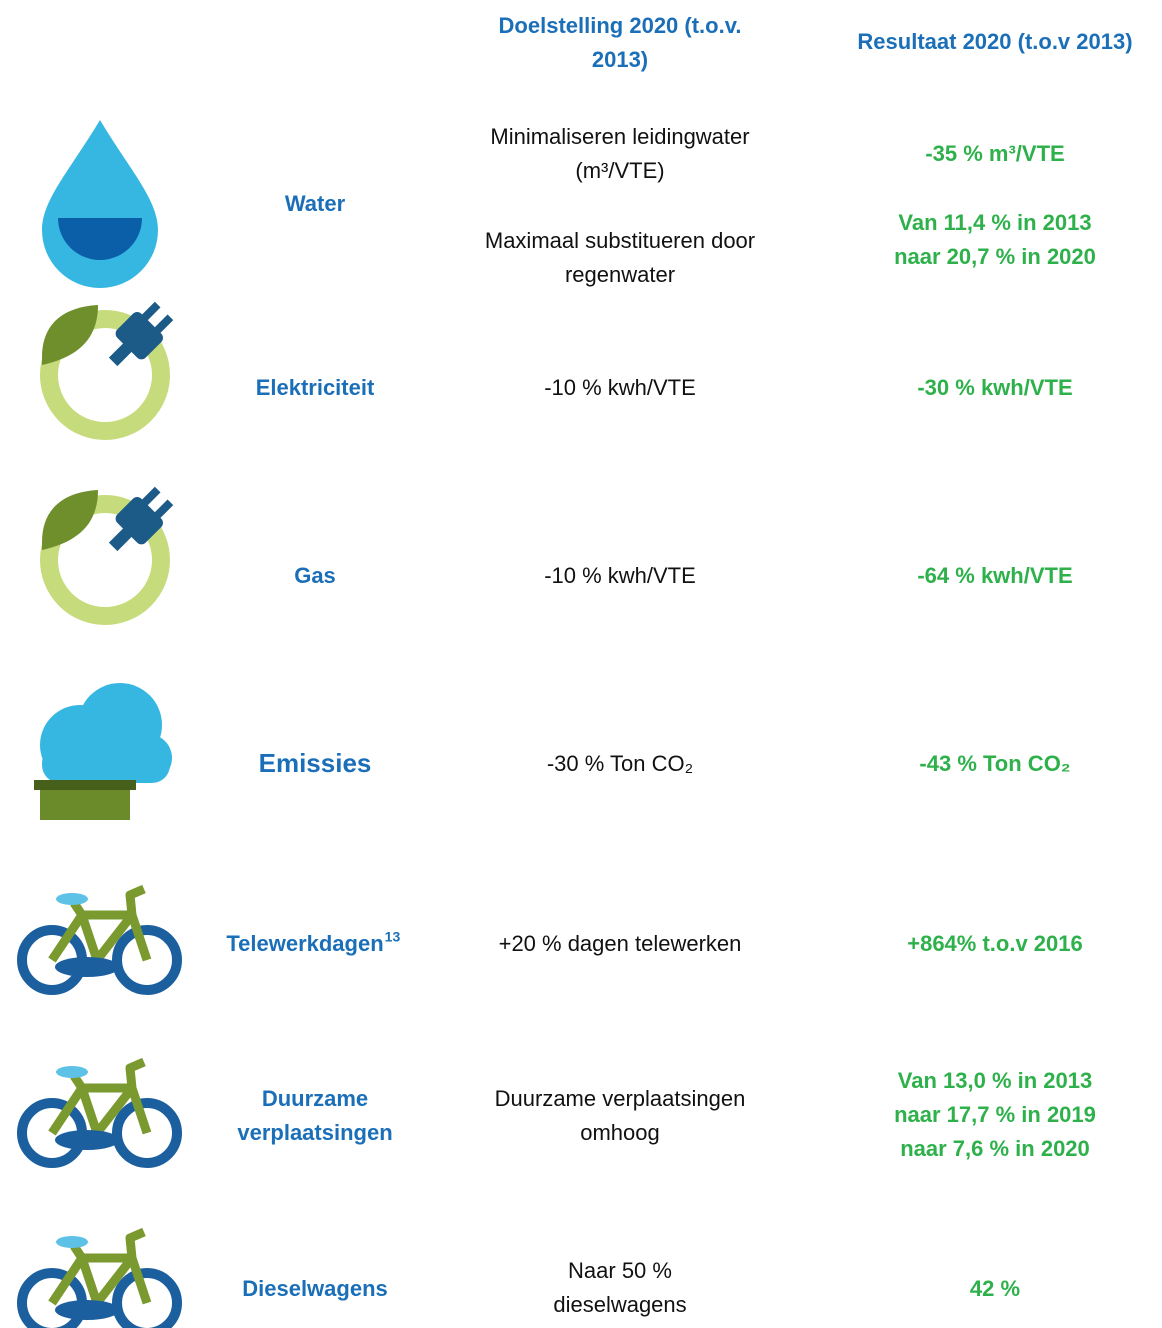  I want to click on column-header: Doelstelling 2020 (t.o.v., so click(620, 25).